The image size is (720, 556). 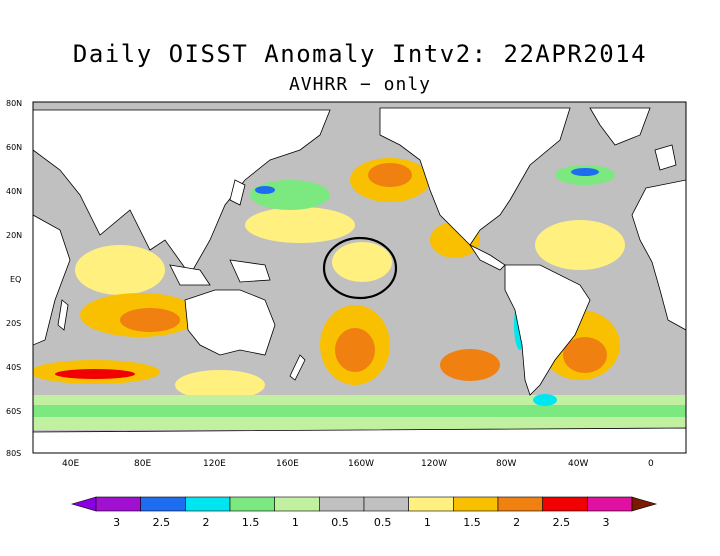 I want to click on lat-label: 20S, so click(x=13, y=323).